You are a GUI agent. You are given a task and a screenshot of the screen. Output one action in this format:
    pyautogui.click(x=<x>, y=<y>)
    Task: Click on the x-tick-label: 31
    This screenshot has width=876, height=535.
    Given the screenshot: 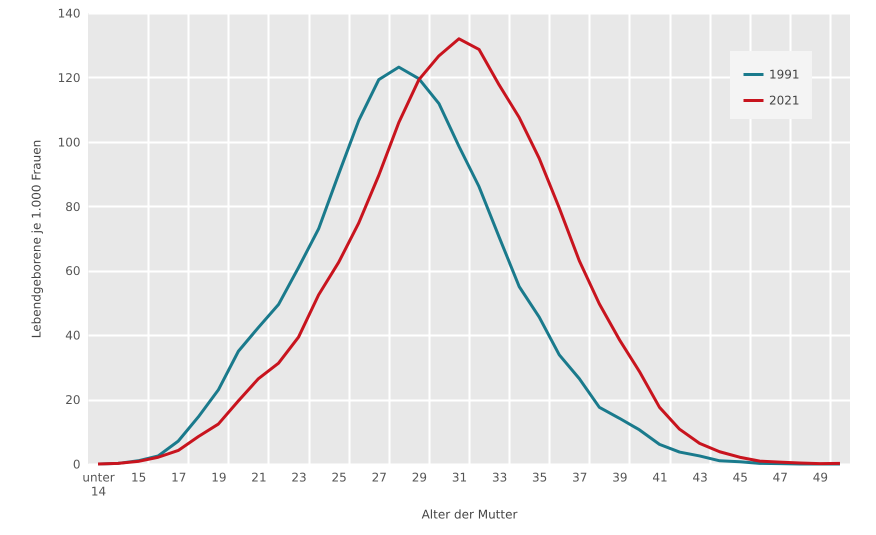 What is the action you would take?
    pyautogui.click(x=460, y=477)
    